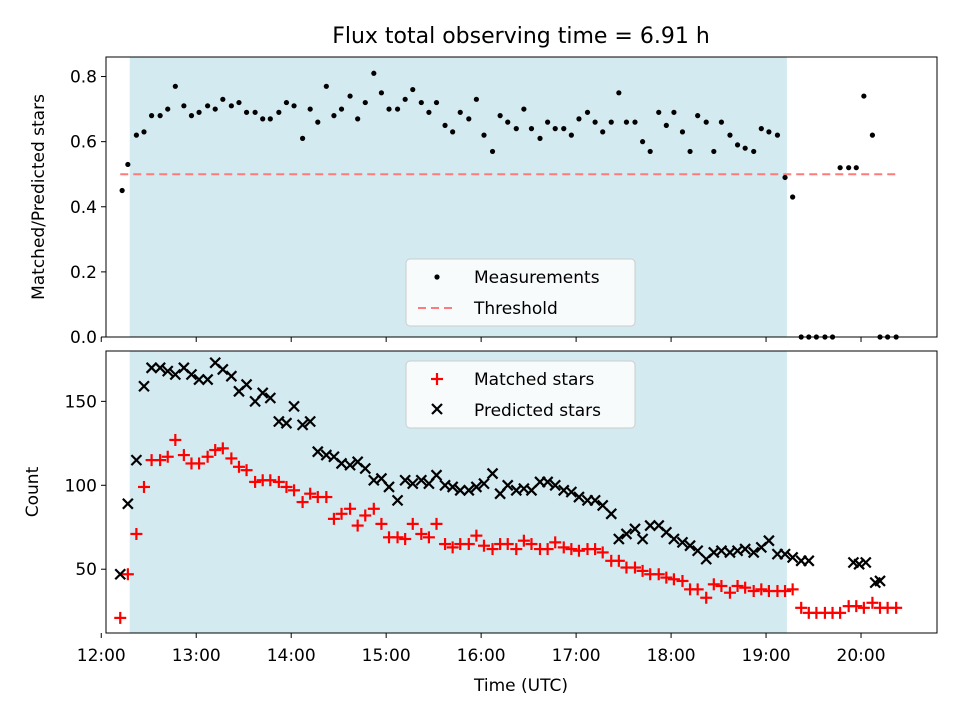  Describe the element at coordinates (537, 411) in the screenshot. I see `legend-predicted-label: Predicted stars` at that location.